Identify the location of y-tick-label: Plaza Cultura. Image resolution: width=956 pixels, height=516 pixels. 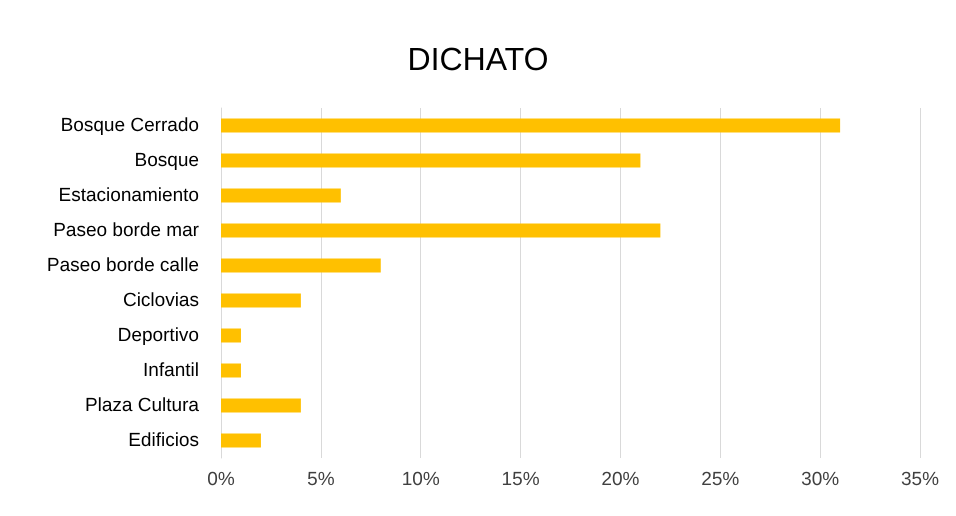
(142, 405).